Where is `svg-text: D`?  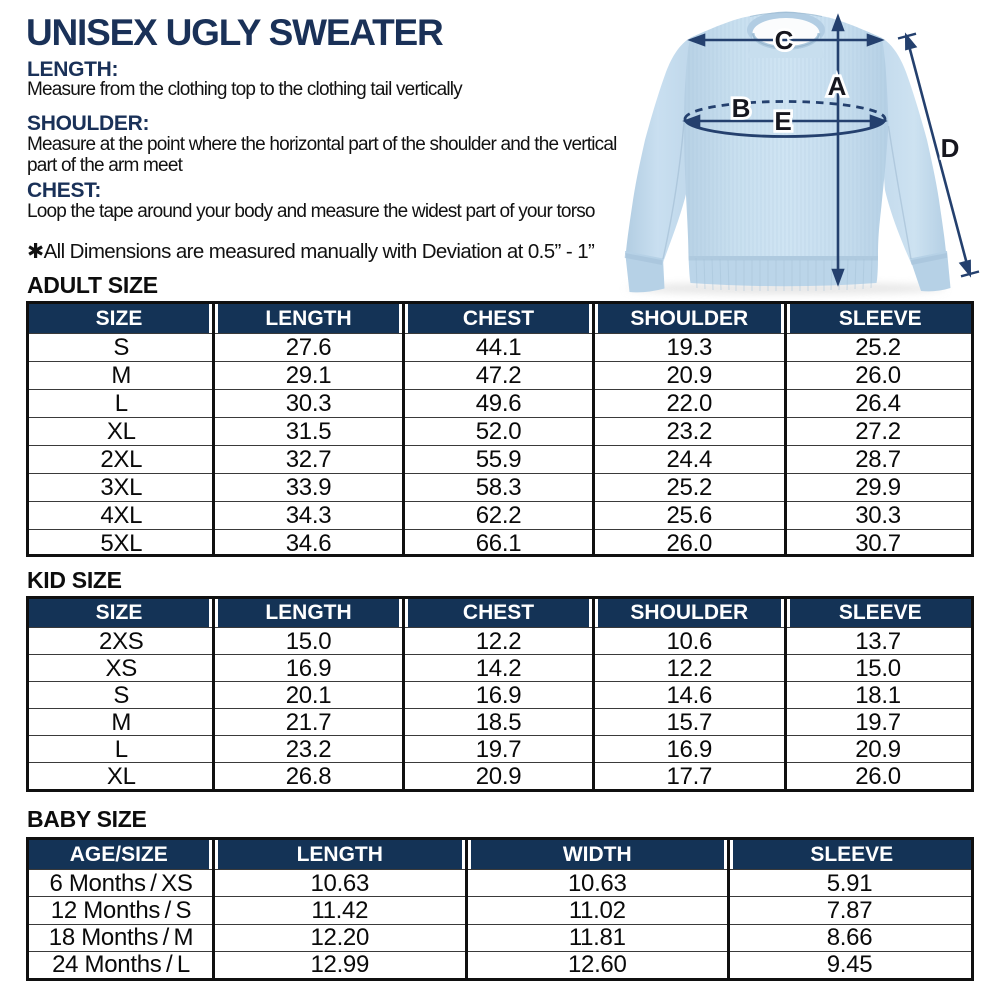 svg-text: D is located at coordinates (950, 148).